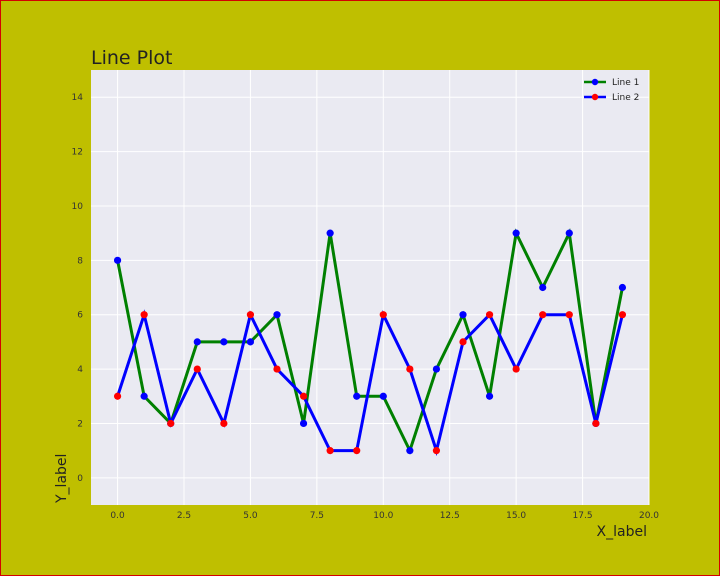 Image resolution: width=720 pixels, height=576 pixels. What do you see at coordinates (611, 90) in the screenshot?
I see `legend: Line 1 Line 2` at bounding box center [611, 90].